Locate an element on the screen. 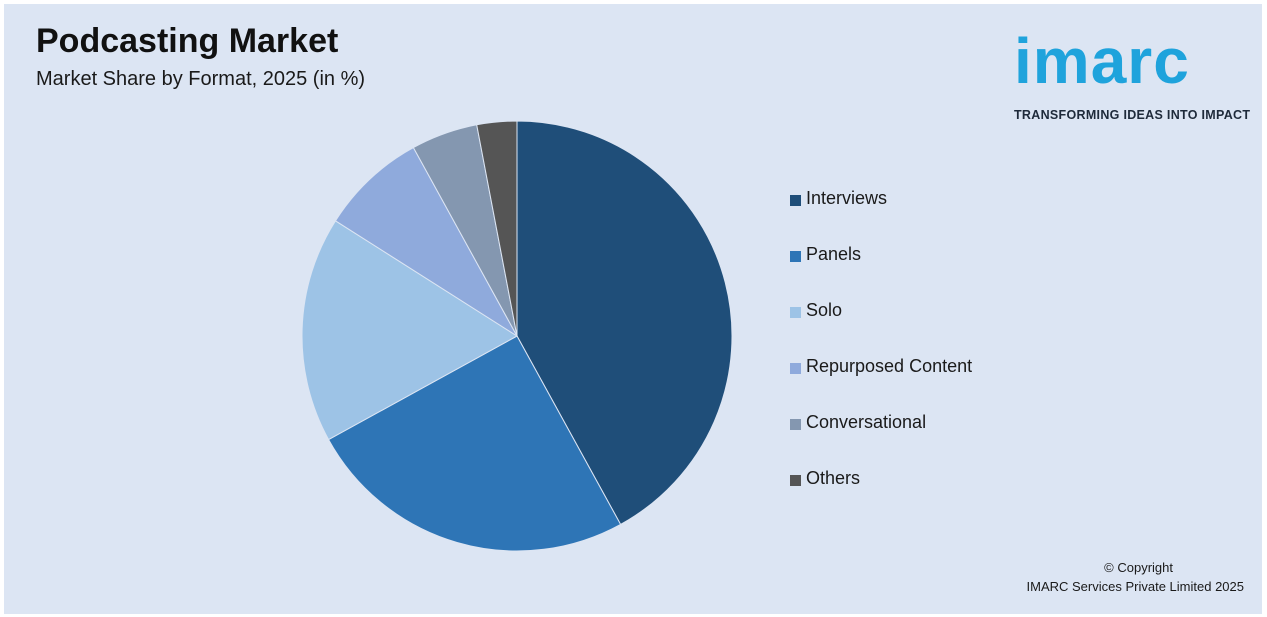  legend-label: Repurposed Content is located at coordinates (889, 366).